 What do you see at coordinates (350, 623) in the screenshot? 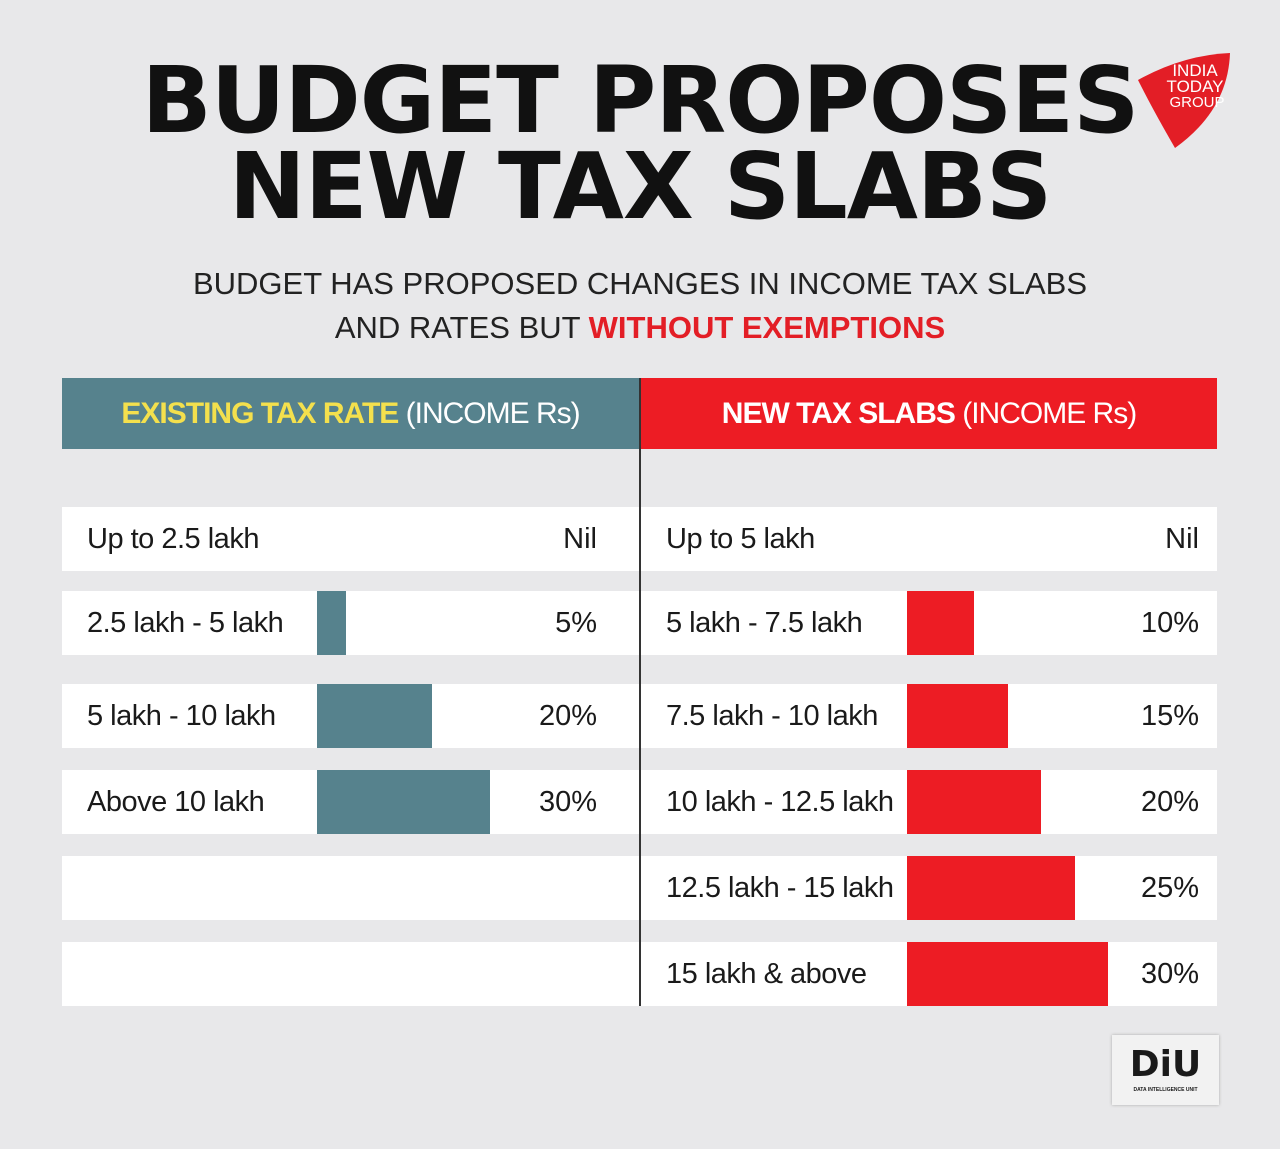
I see `existing-row: 2.5 lakh - 5 lakh 5%` at bounding box center [350, 623].